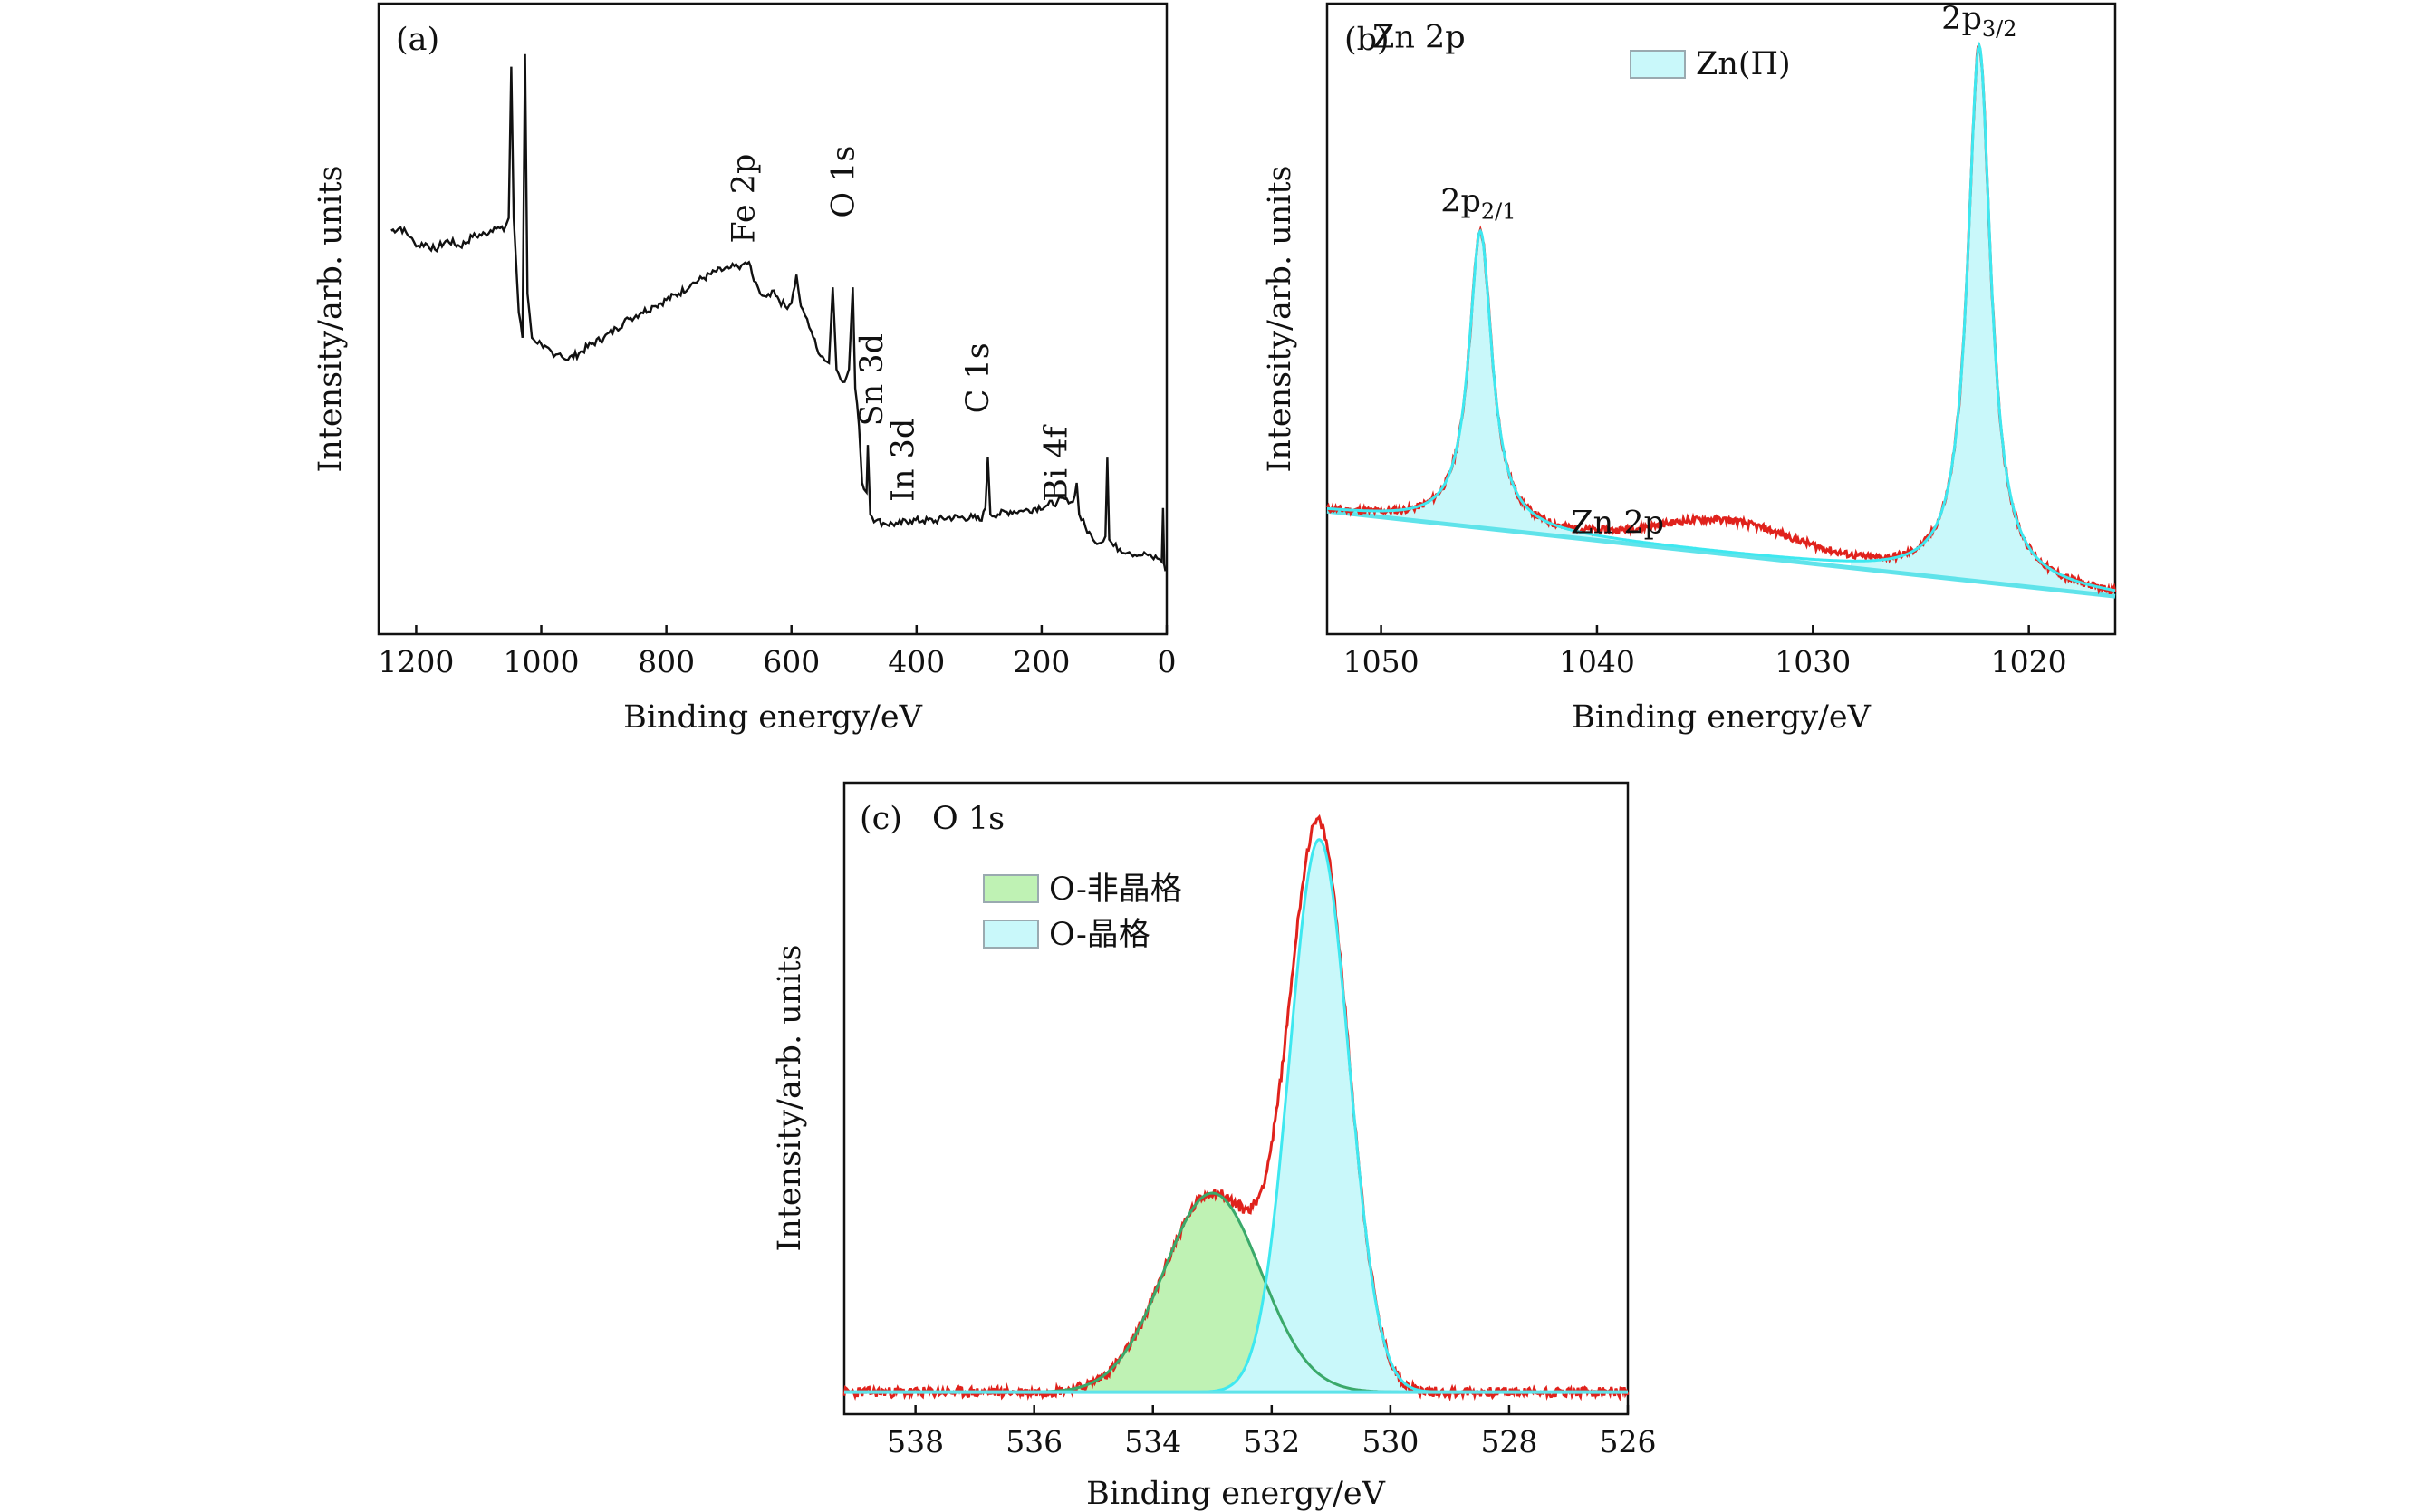 The width and height of the screenshot is (2425, 1512). What do you see at coordinates (1813, 661) in the screenshot?
I see `x-tick-label: 1030` at bounding box center [1813, 661].